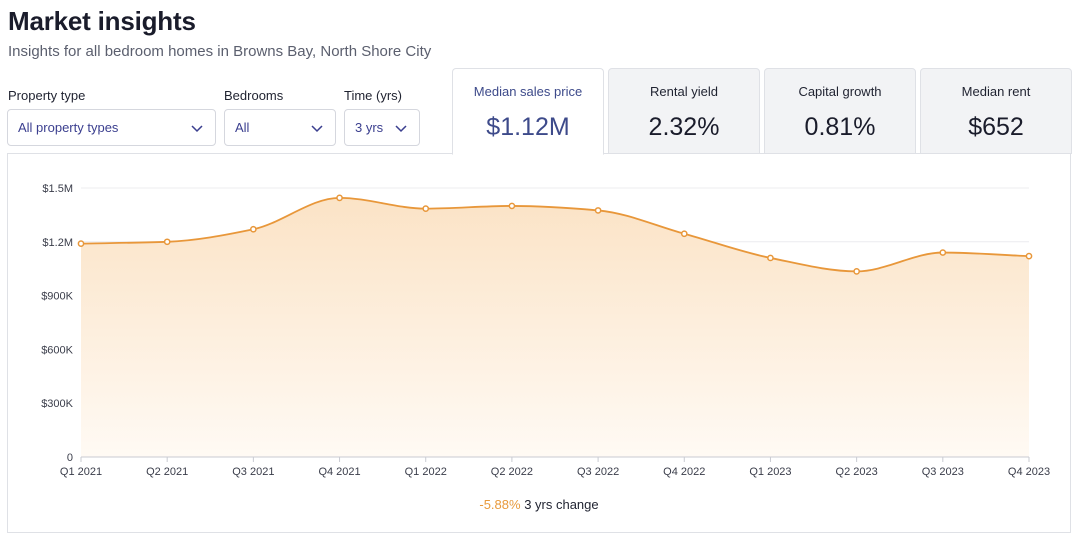  What do you see at coordinates (512, 472) in the screenshot?
I see `x-tick-label: Q2 2022` at bounding box center [512, 472].